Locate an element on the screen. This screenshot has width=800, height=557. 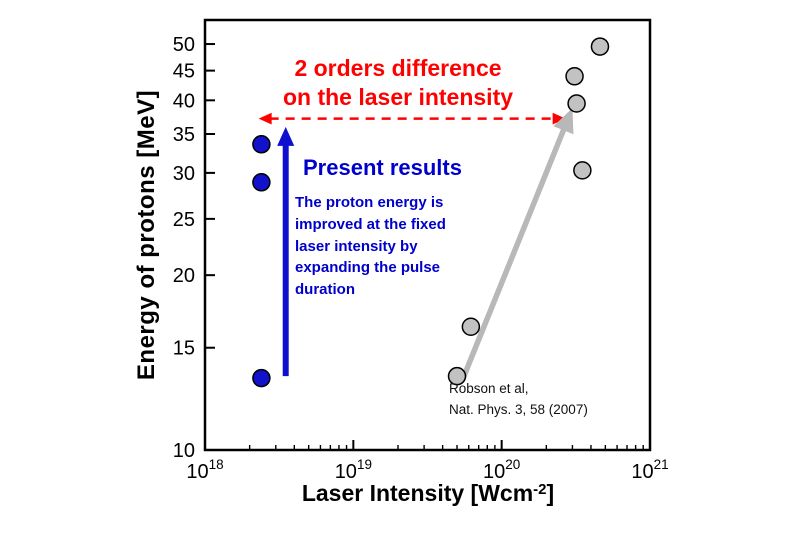
x-tick-label: 1018 is located at coordinates (204, 470).